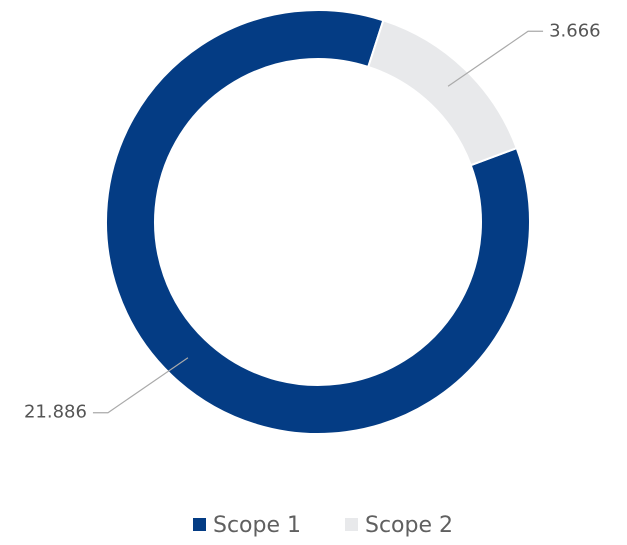  Describe the element at coordinates (575, 30) in the screenshot. I see `data-label: 3.666` at that location.